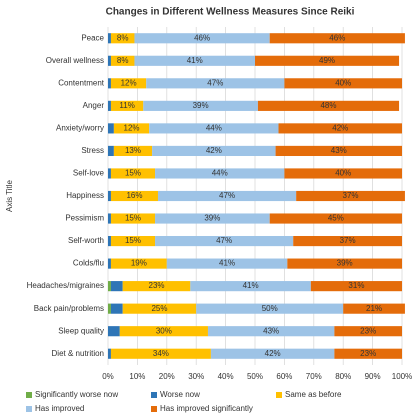 The image size is (418, 420). Describe the element at coordinates (402, 376) in the screenshot. I see `x-tick-label: 100%` at that location.